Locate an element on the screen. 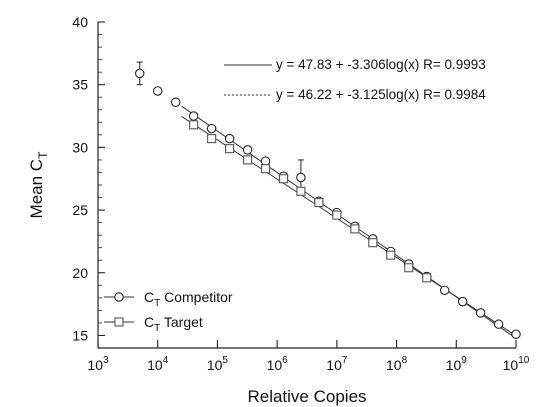 Image resolution: width=538 pixels, height=407 pixels. x-tick-label-exp: 6 is located at coordinates (285, 360).